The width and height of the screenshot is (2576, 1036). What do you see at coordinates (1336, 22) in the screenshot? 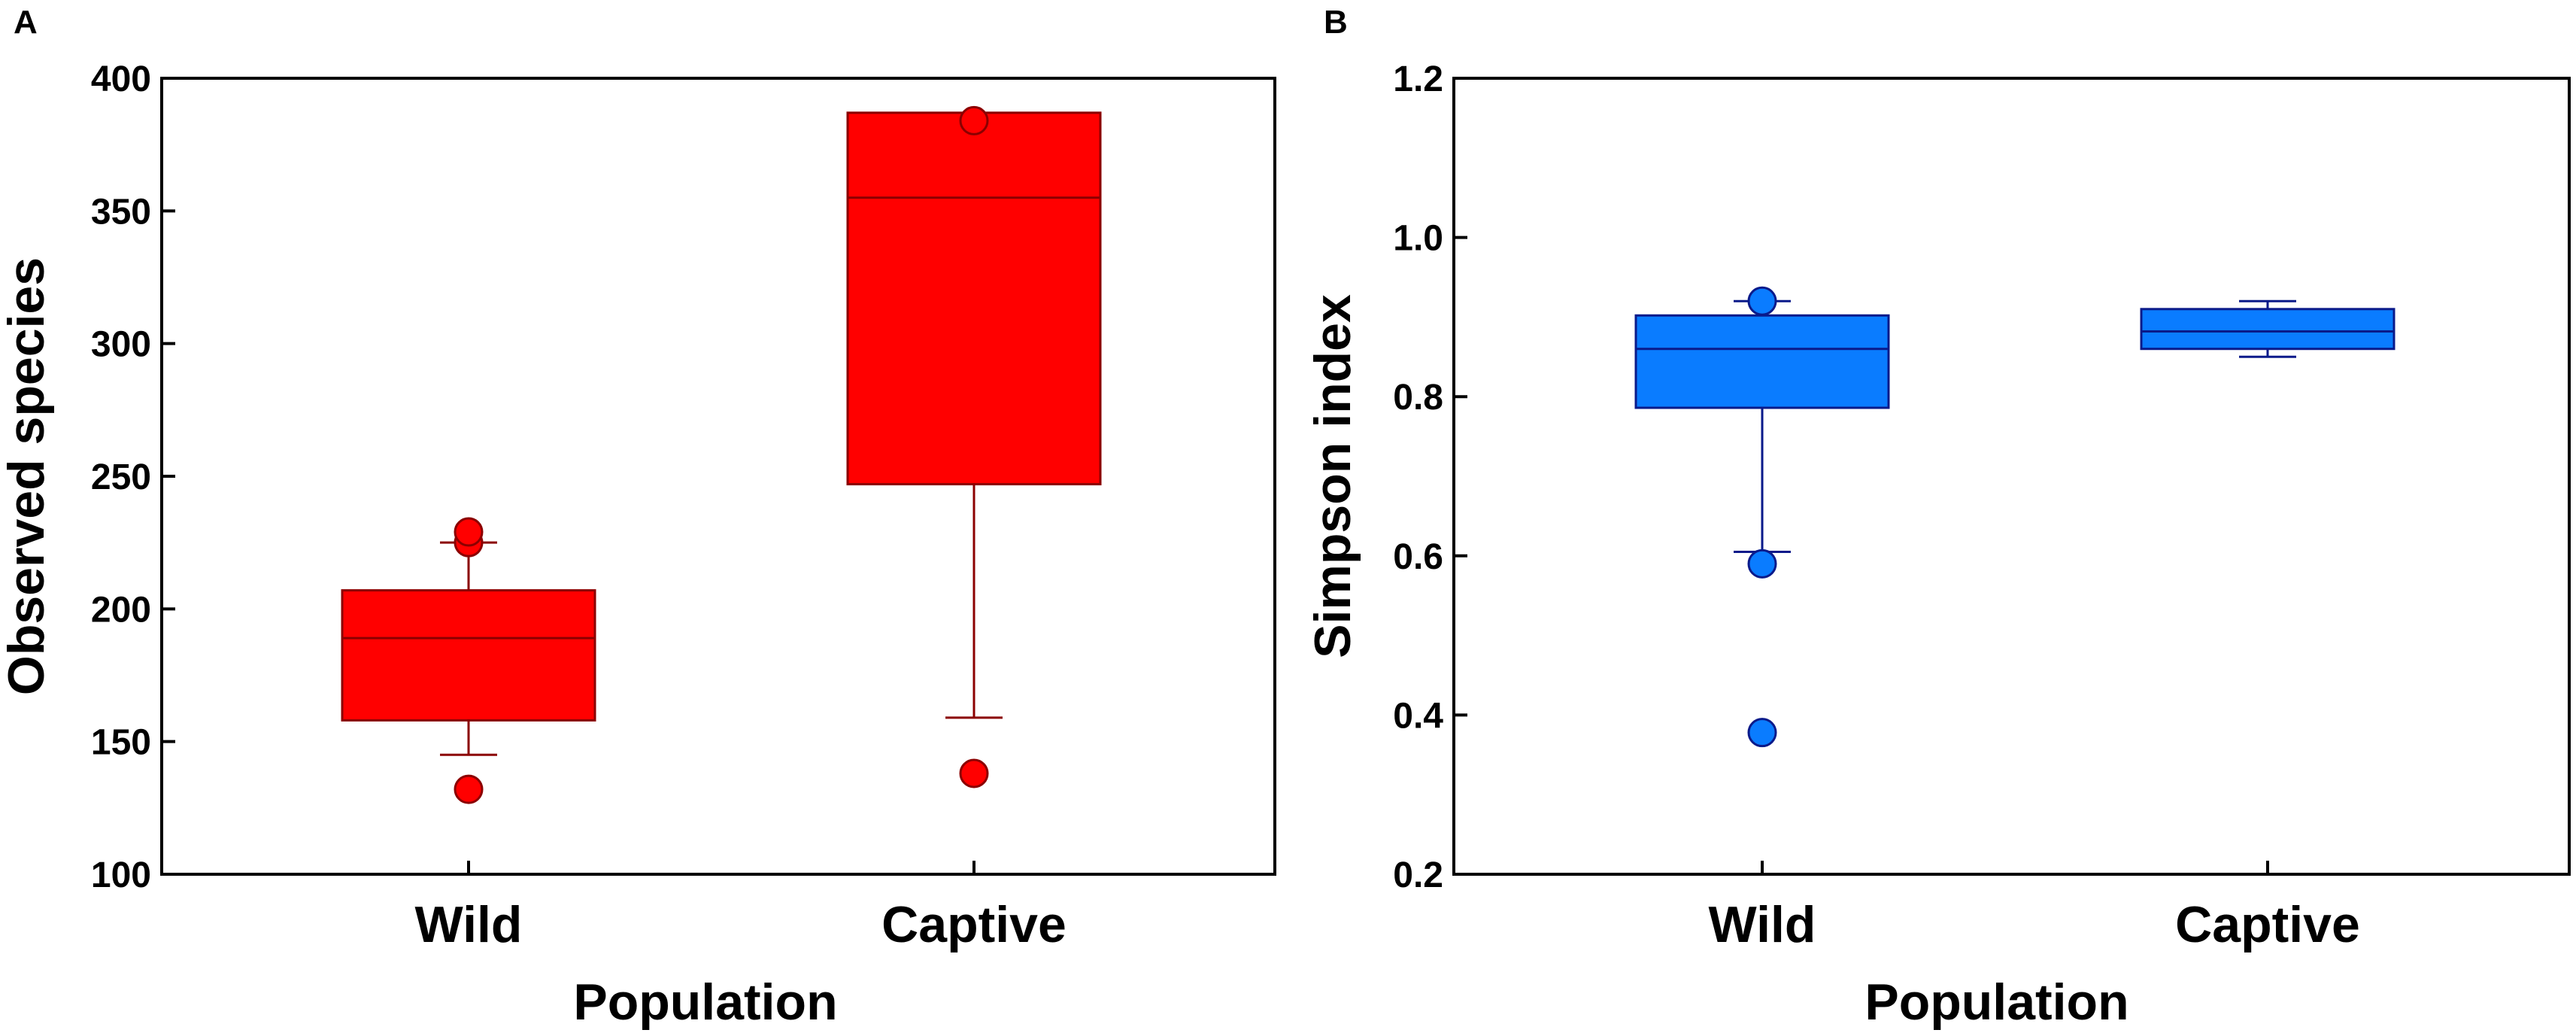
I see `panel-label-b: B` at bounding box center [1336, 22].